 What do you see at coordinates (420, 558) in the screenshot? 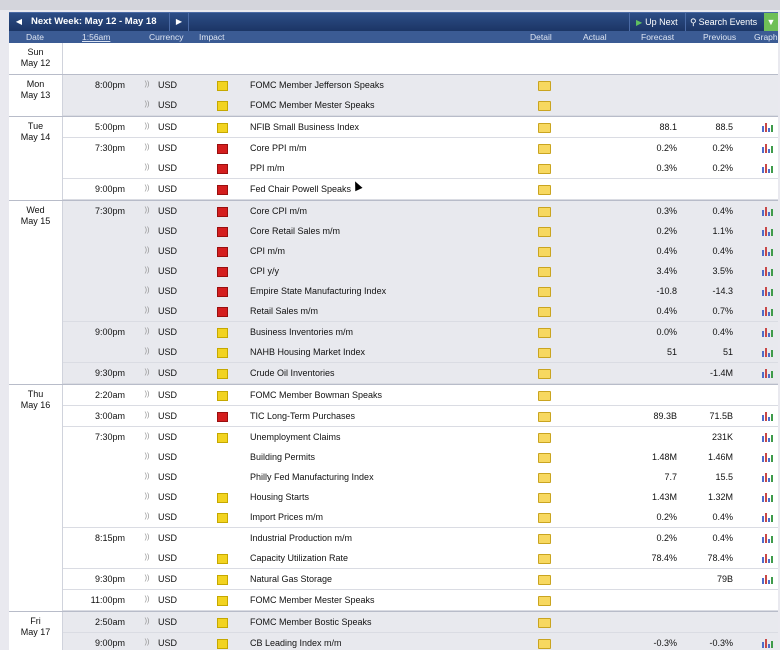
I see `table-row: )) USD Capacity Utilization Rate 78.4% 78.4%` at bounding box center [420, 558].